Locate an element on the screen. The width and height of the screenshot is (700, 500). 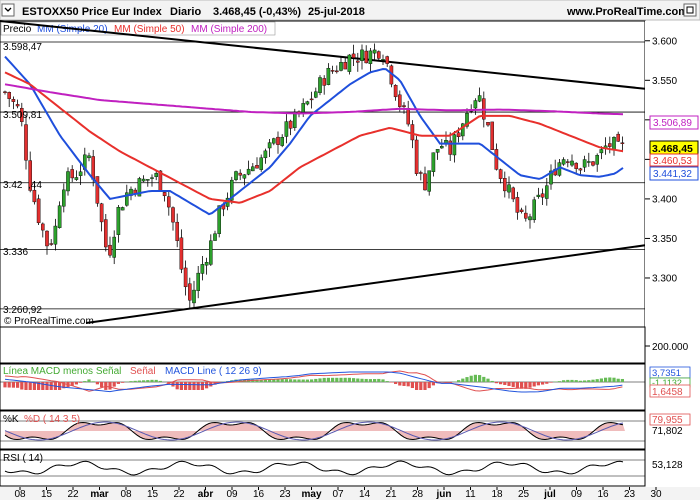
macd-signal-line is located at coordinates (313, 381).